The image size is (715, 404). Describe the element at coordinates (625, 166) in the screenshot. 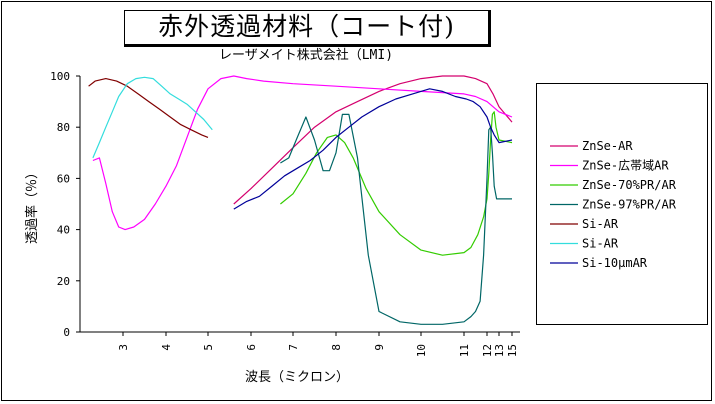

I see `legend-label: ZnSe-広帯域AR` at that location.